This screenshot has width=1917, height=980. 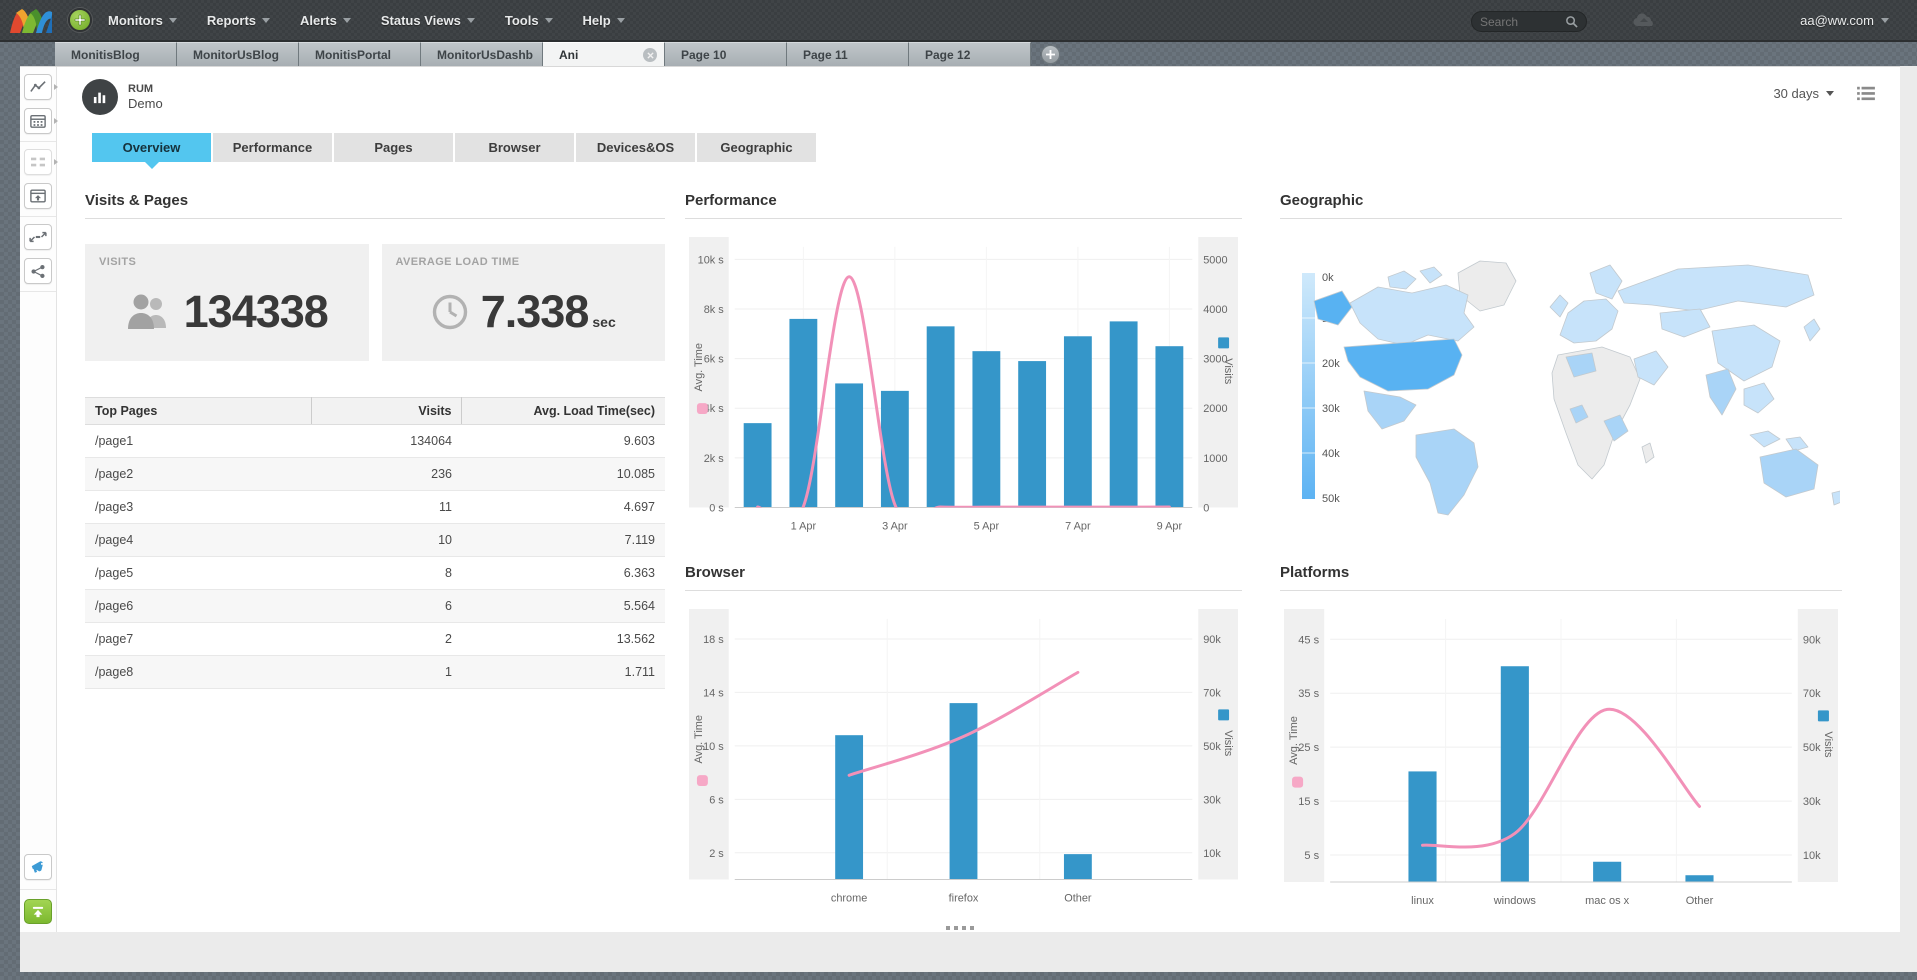 What do you see at coordinates (485, 55) in the screenshot?
I see `tab-label: MonitorUsDashb` at bounding box center [485, 55].